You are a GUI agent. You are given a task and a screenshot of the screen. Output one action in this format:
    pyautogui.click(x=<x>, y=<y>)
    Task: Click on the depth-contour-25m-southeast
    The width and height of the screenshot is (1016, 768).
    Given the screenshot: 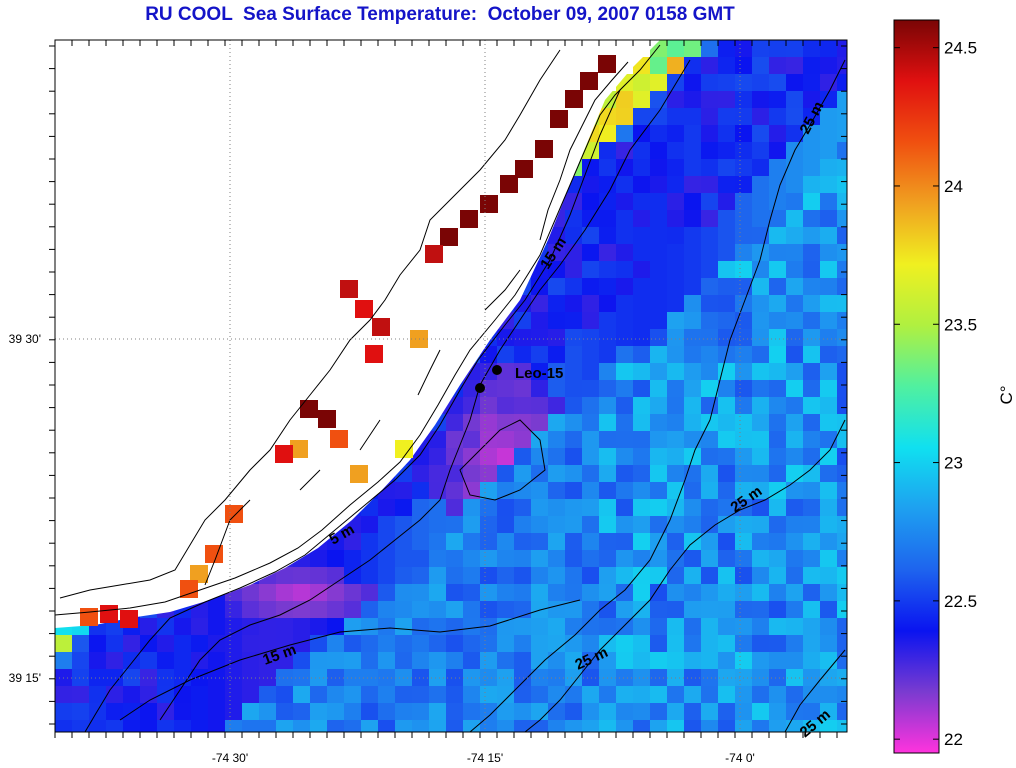 What is the action you would take?
    pyautogui.click(x=815, y=690)
    